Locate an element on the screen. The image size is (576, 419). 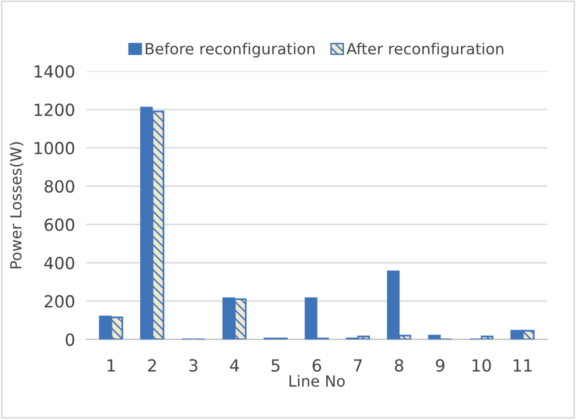
x-tick-label: 10 is located at coordinates (481, 365).